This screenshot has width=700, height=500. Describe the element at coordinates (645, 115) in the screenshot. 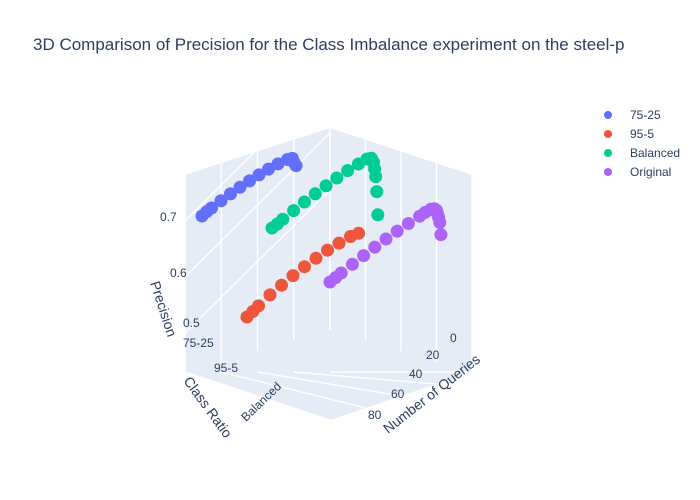

I see `legend-label: 75-25` at that location.